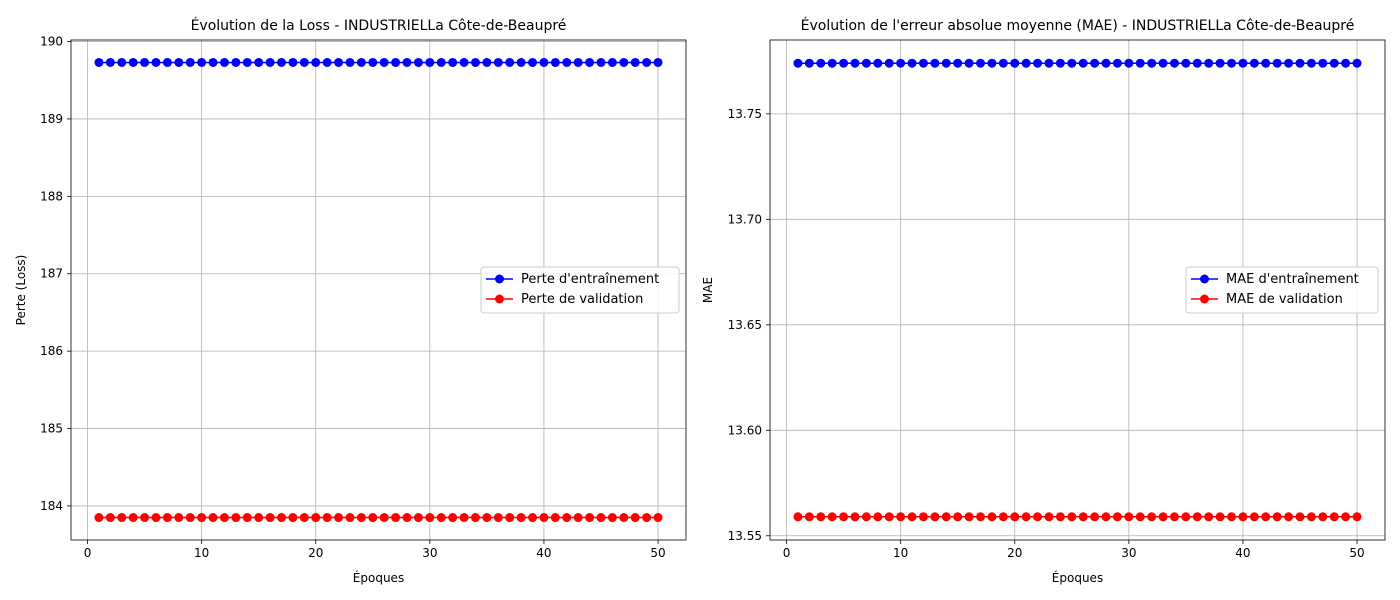 This screenshot has width=1400, height=600. Describe the element at coordinates (1282, 290) in the screenshot. I see `legend: MAE d'entraînement MAE de validation` at that location.